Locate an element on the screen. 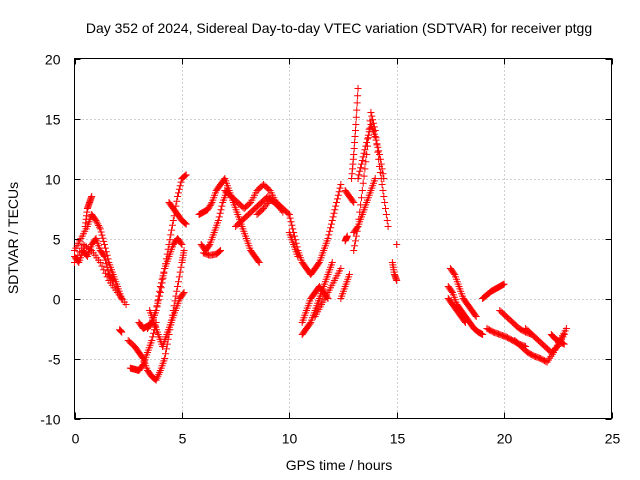 The height and width of the screenshot is (480, 640). x-tick-label: 10 is located at coordinates (290, 439).